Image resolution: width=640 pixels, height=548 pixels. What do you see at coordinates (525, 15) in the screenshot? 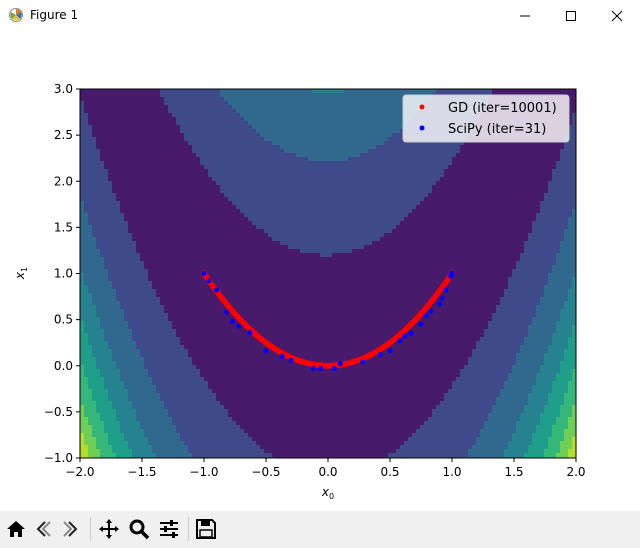
I see `minimize-button` at bounding box center [525, 15].